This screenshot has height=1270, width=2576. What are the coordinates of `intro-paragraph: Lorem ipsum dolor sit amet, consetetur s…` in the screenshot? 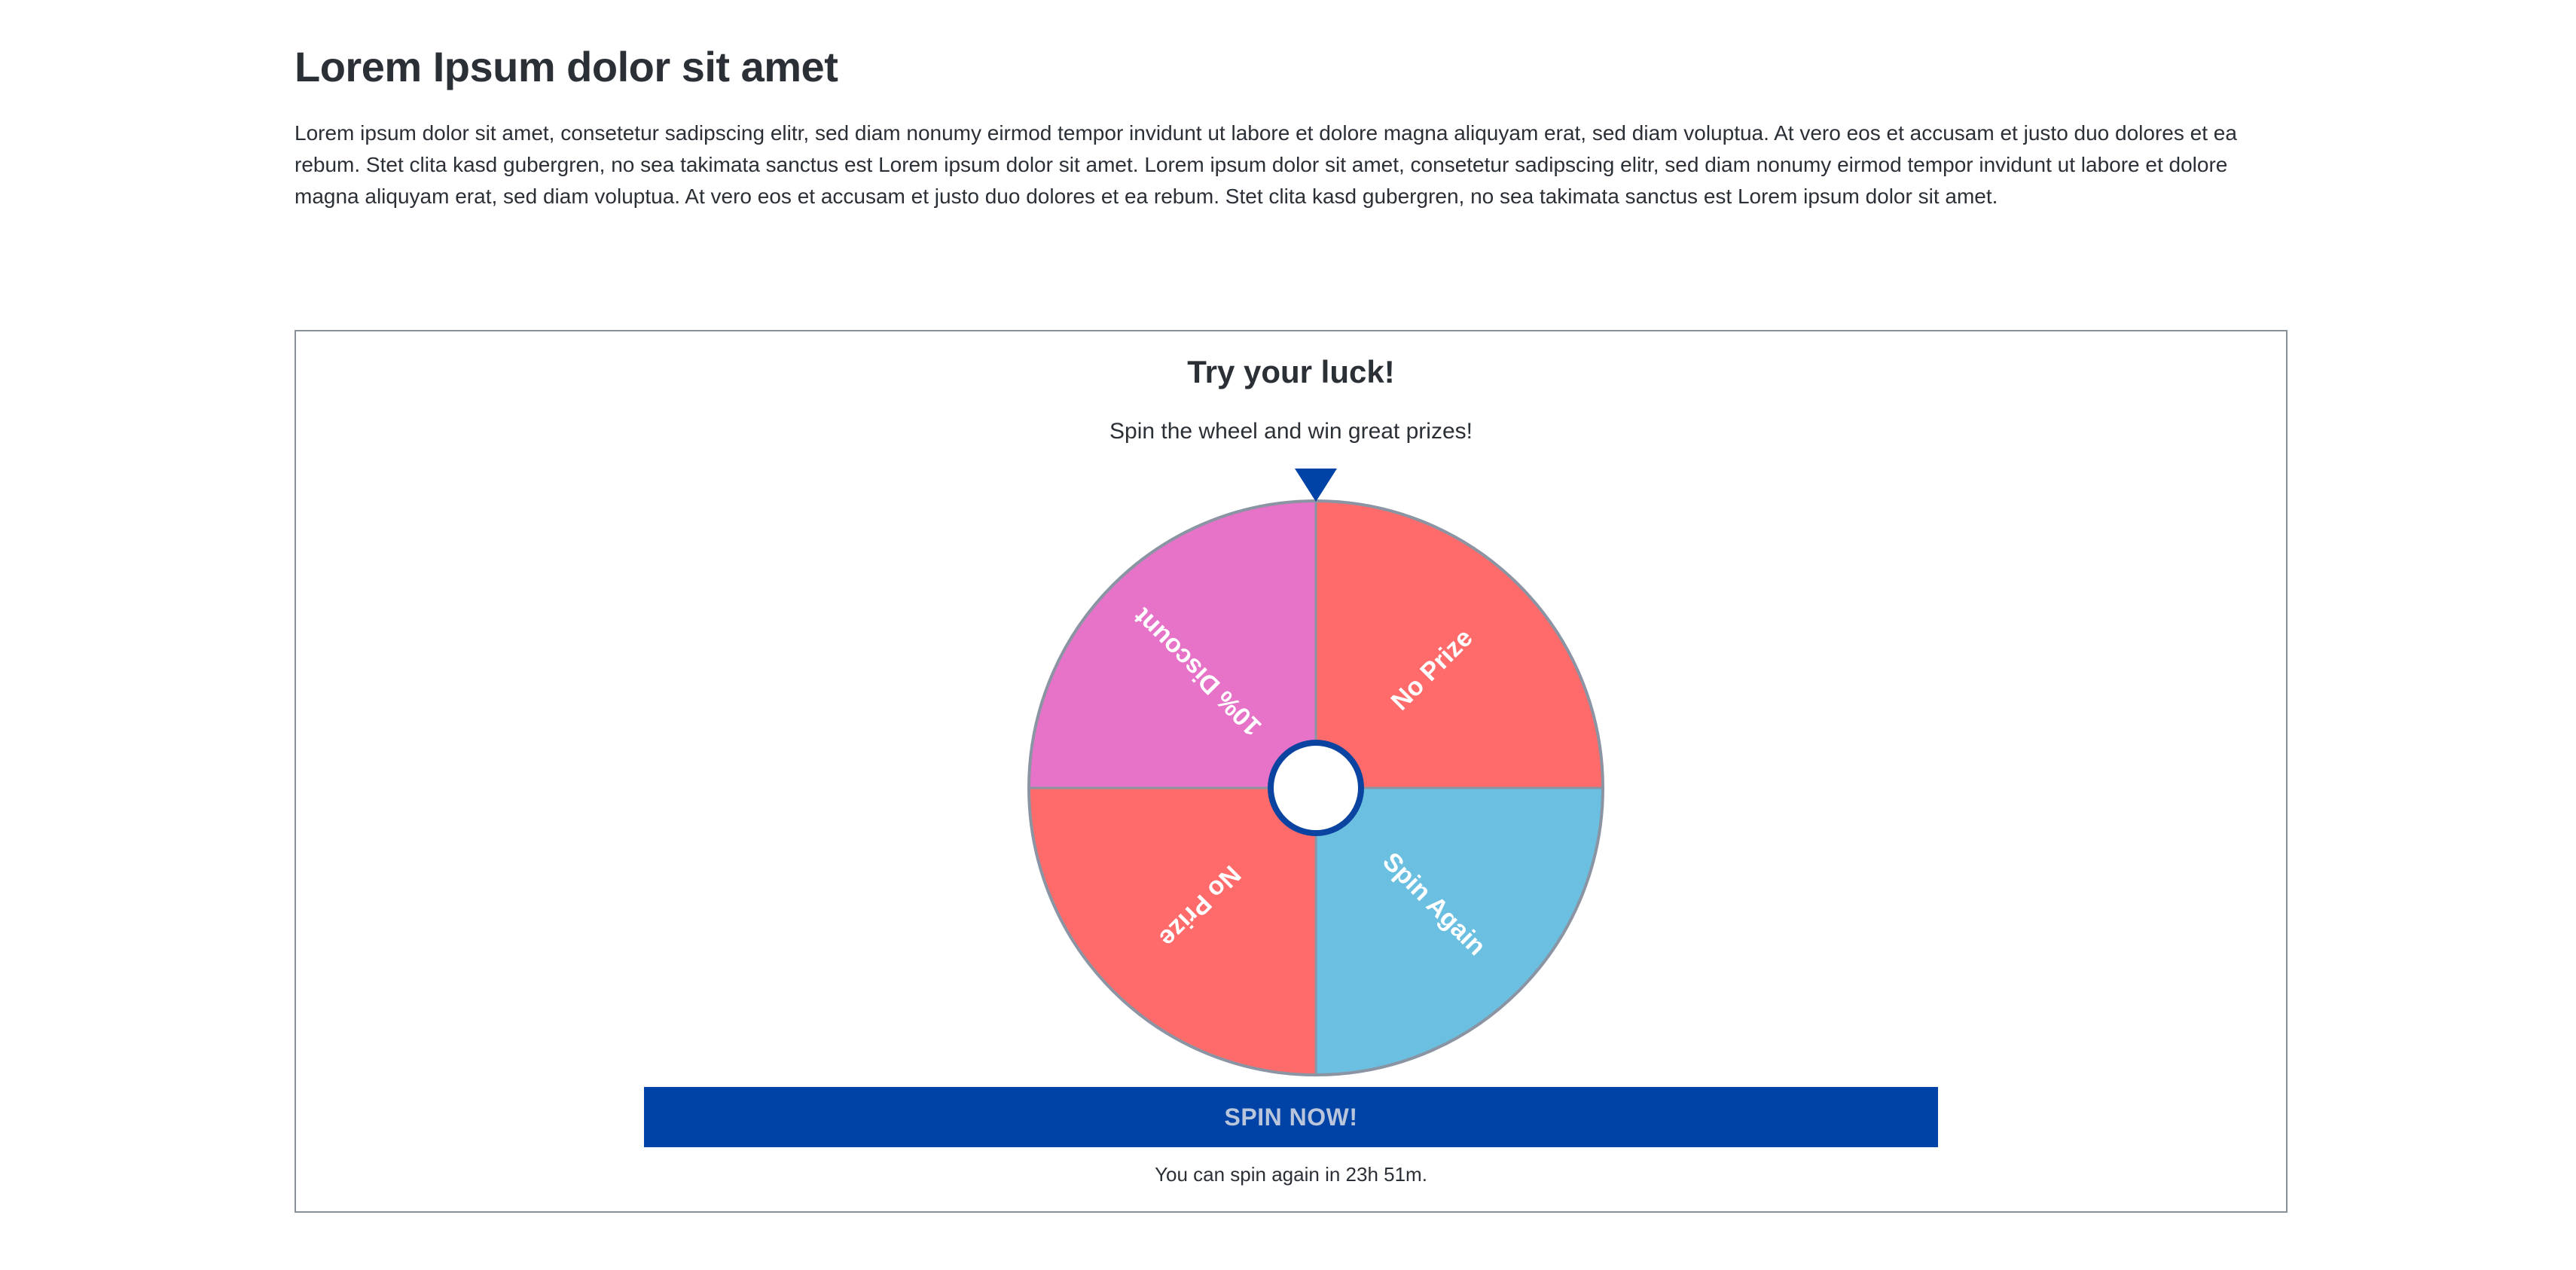 It's located at (1266, 164).